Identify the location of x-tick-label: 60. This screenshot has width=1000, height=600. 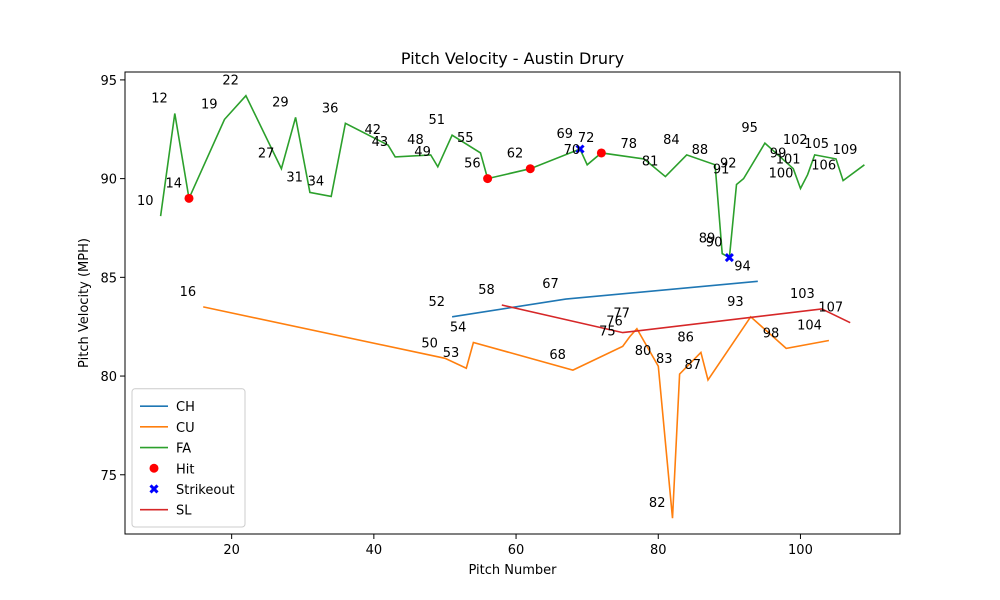
(516, 550).